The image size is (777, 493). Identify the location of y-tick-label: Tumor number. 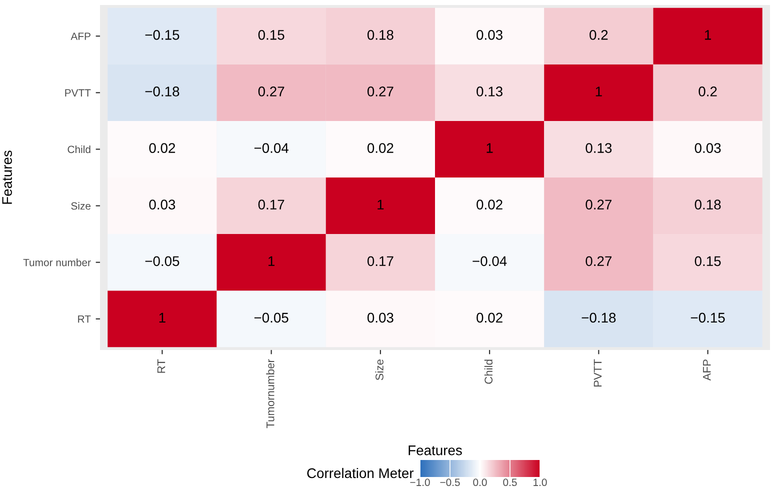
(57, 262).